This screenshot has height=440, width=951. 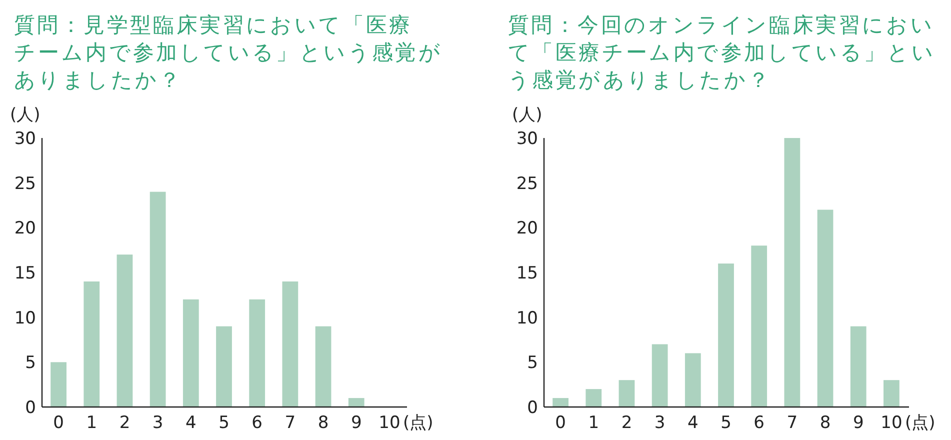 What do you see at coordinates (722, 52) in the screenshot?
I see `chart-title: 質問：今回のオンライン臨床実習において「医療チーム内で参加している」という感覚がありましたか？` at bounding box center [722, 52].